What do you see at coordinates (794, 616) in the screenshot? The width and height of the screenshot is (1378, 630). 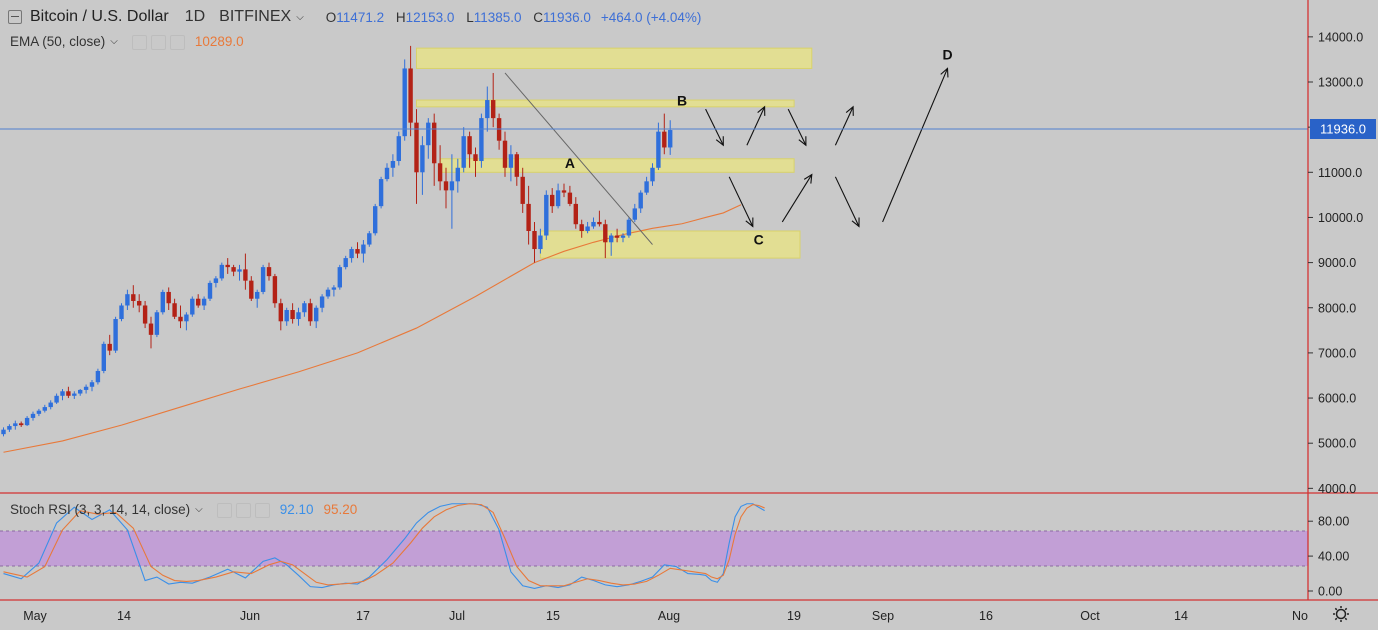 I see `time-tick-label: 19` at bounding box center [794, 616].